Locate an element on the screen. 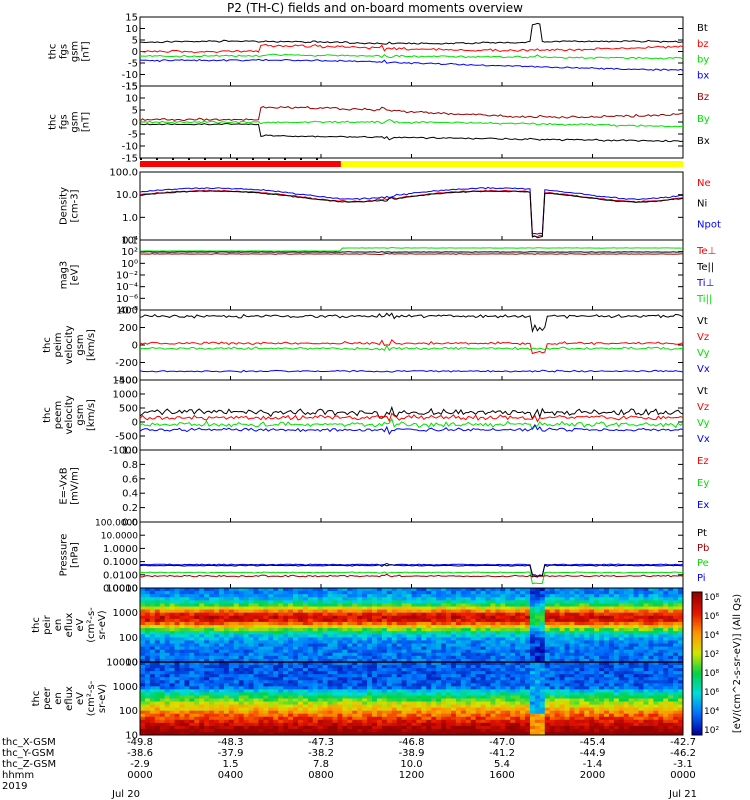 This screenshot has height=800, width=750. series-Vz is located at coordinates (411, 346).